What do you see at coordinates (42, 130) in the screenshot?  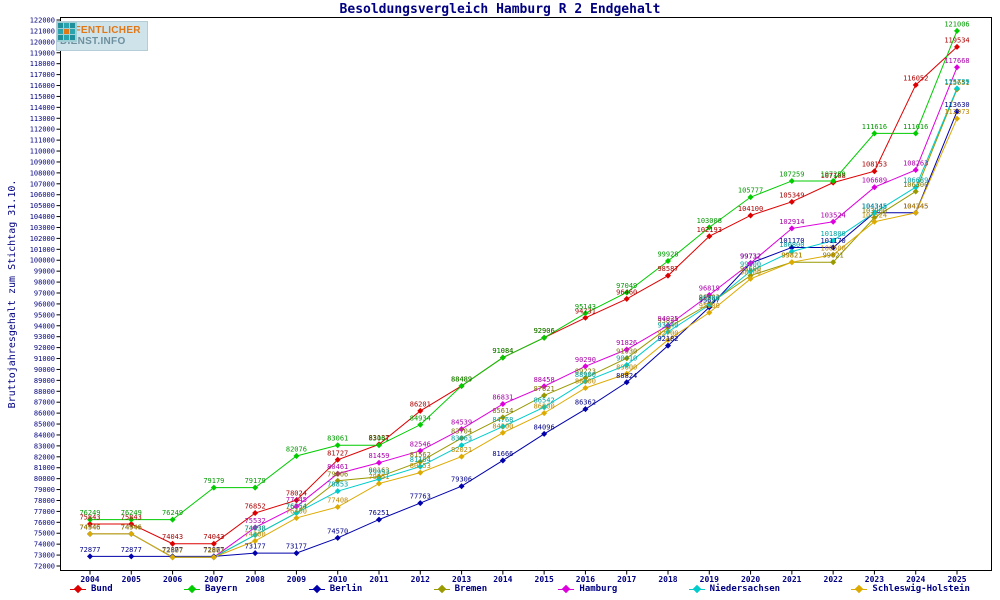 I see `svg-text: 112000` at bounding box center [42, 130].